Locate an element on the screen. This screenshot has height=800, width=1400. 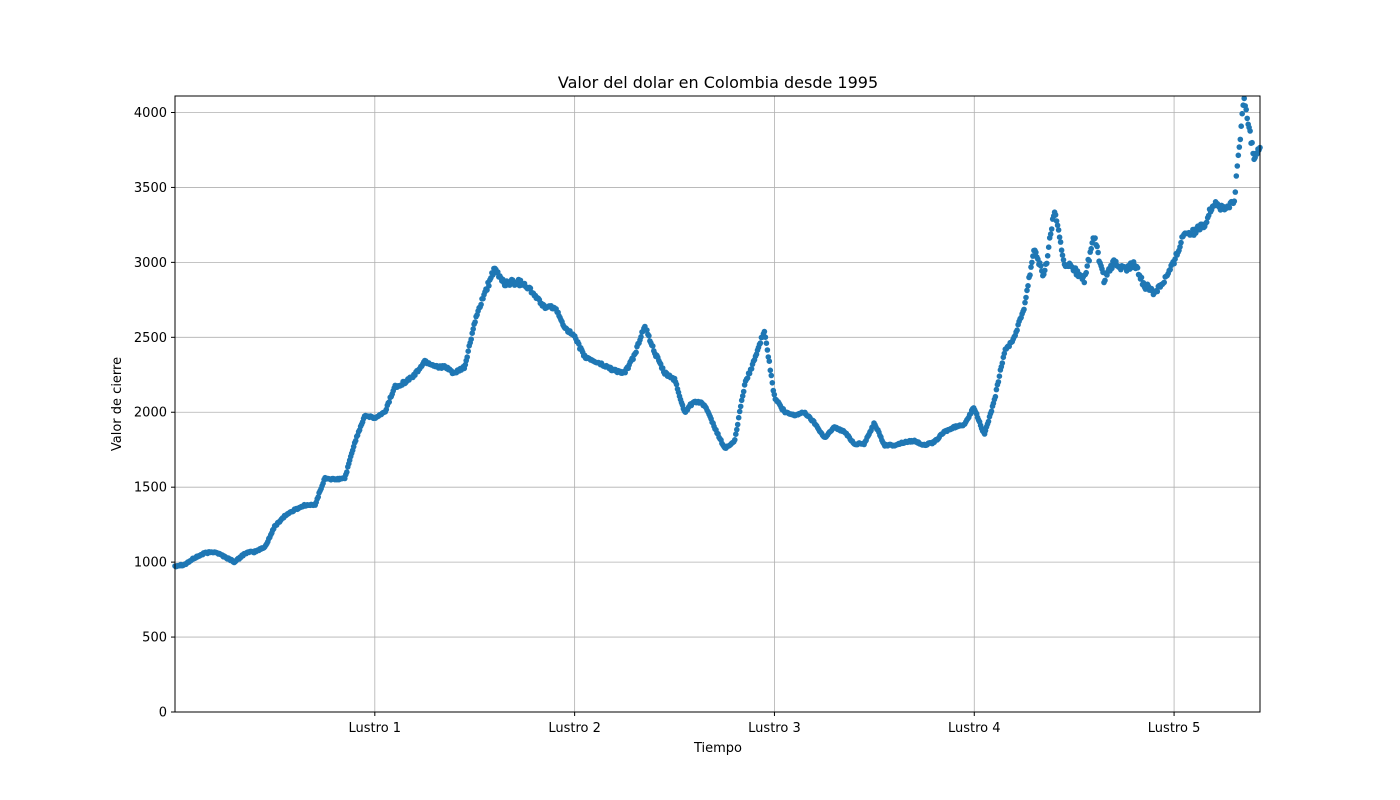
y-tick-label: 2500 is located at coordinates (150, 338).